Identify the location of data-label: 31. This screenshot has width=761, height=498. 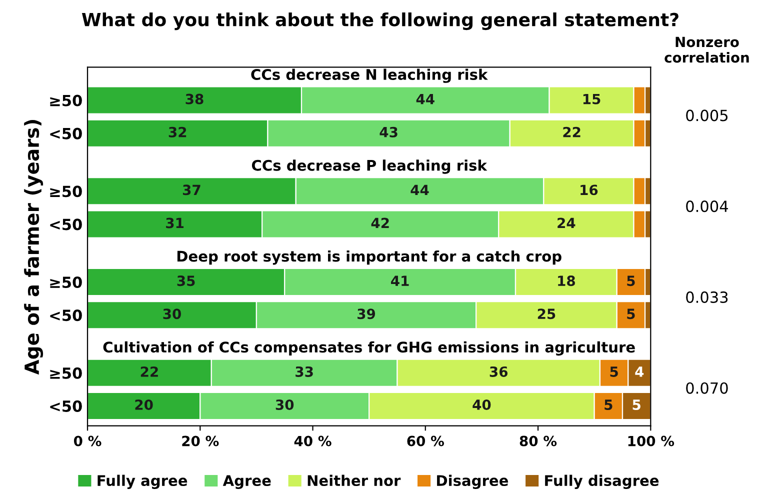
(175, 223).